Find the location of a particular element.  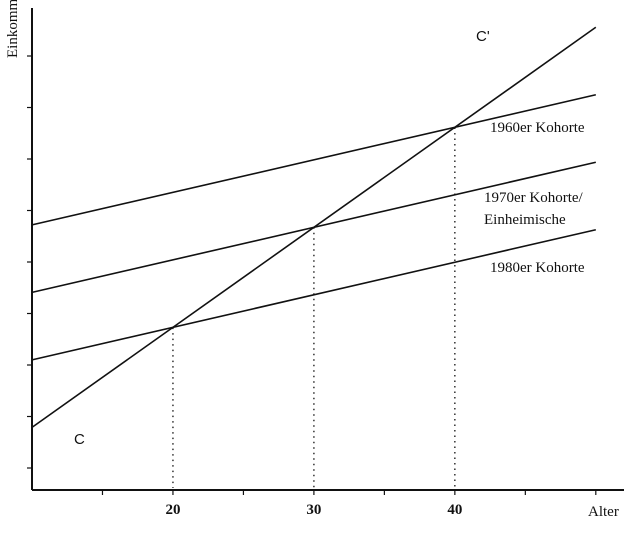

x-tick-label: 40 is located at coordinates (454, 510).